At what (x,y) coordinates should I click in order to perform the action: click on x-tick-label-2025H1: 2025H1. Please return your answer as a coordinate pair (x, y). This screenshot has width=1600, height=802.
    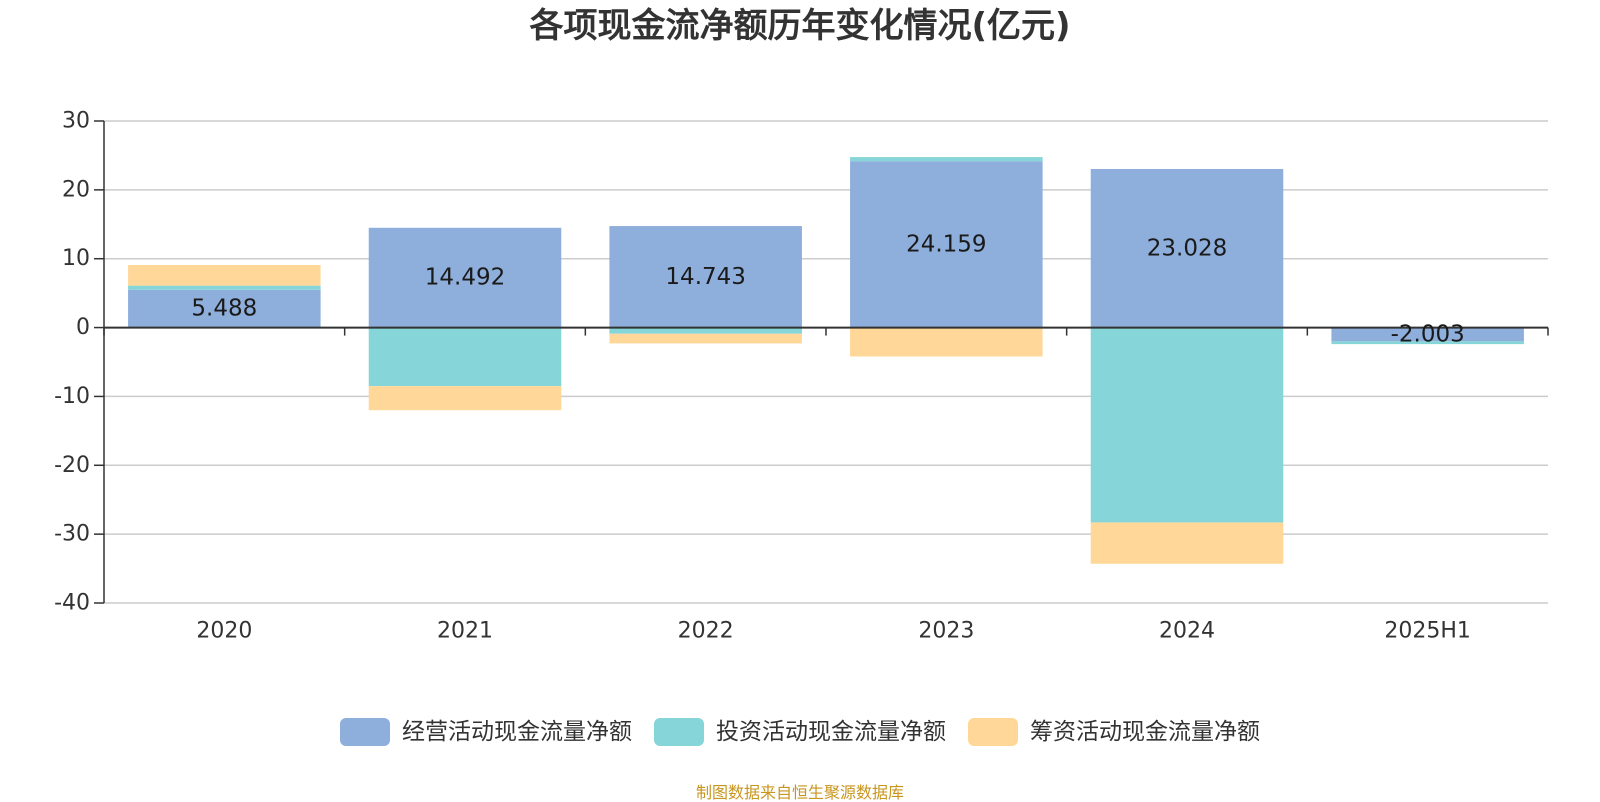
    Looking at the image, I should click on (1427, 631).